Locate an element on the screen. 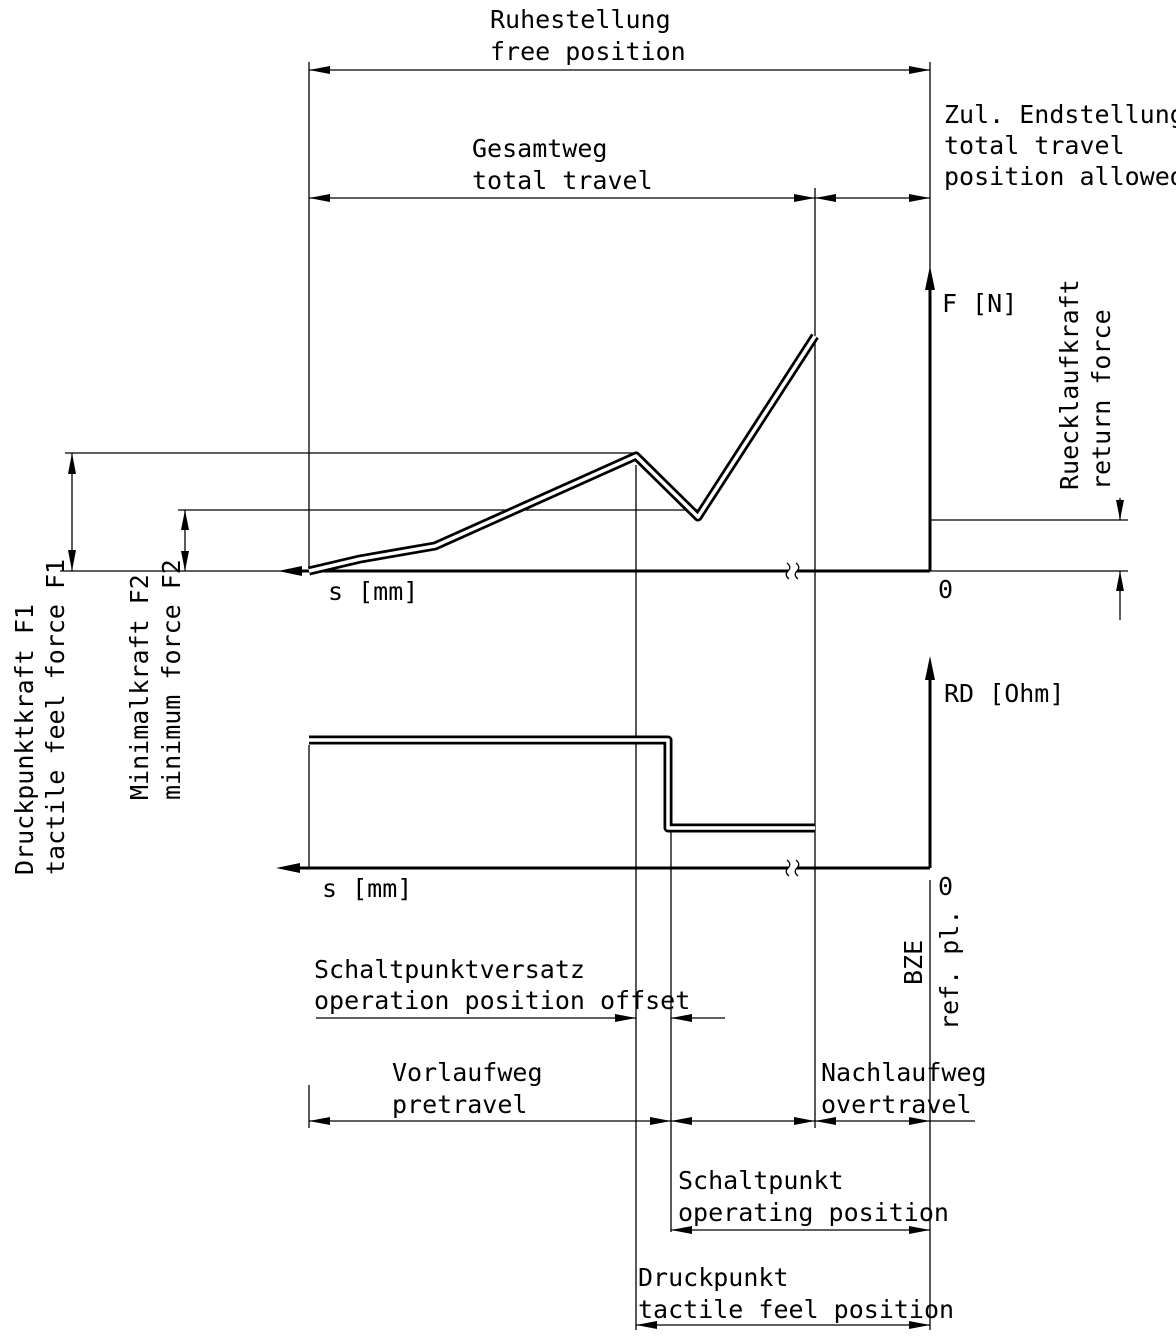 The image size is (1176, 1337). axis-break-mark-bottom is located at coordinates (788, 868).